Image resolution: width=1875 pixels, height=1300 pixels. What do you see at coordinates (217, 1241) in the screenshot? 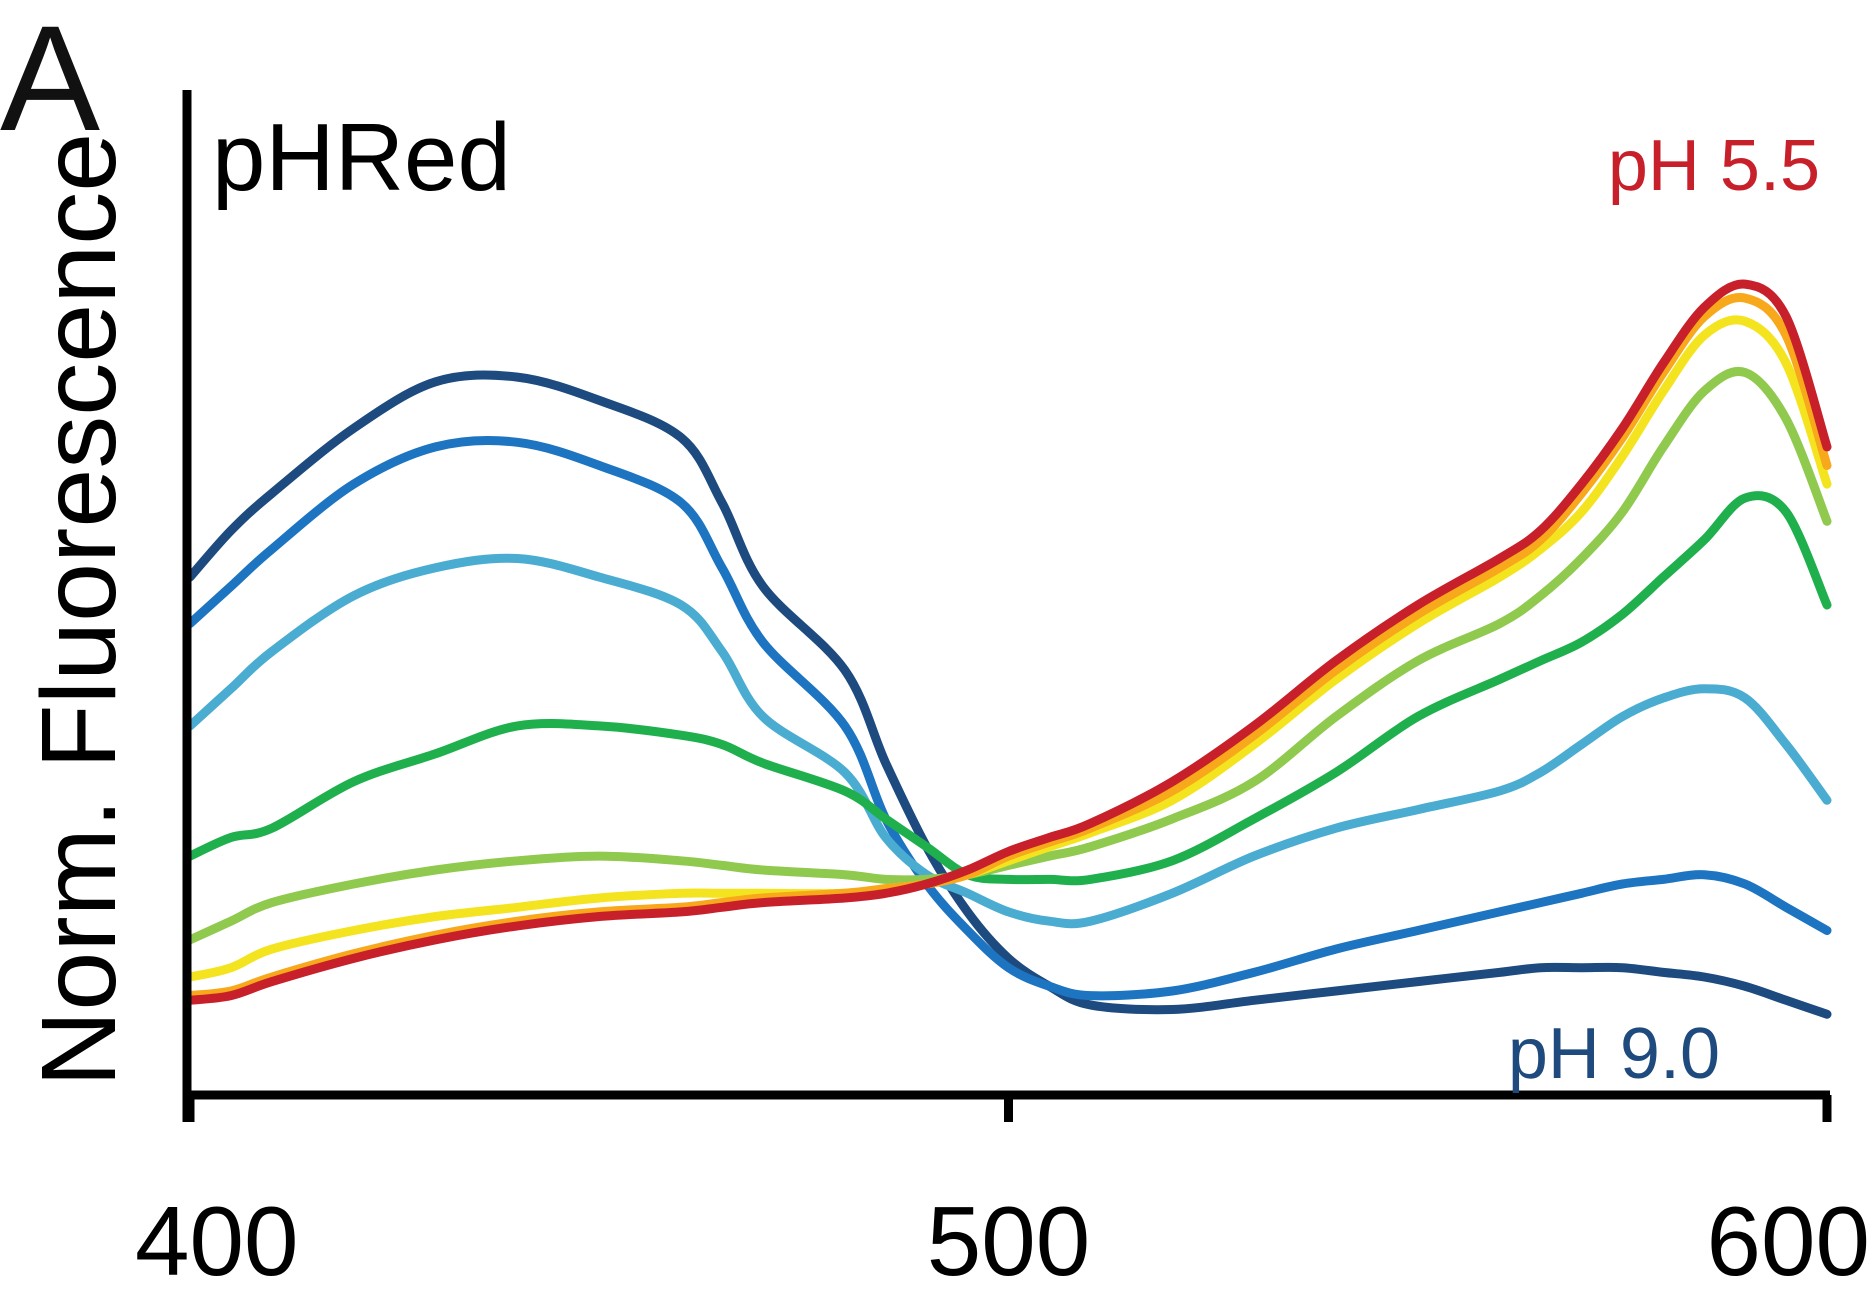
I see `x-tick-label-400: 400` at bounding box center [217, 1241].